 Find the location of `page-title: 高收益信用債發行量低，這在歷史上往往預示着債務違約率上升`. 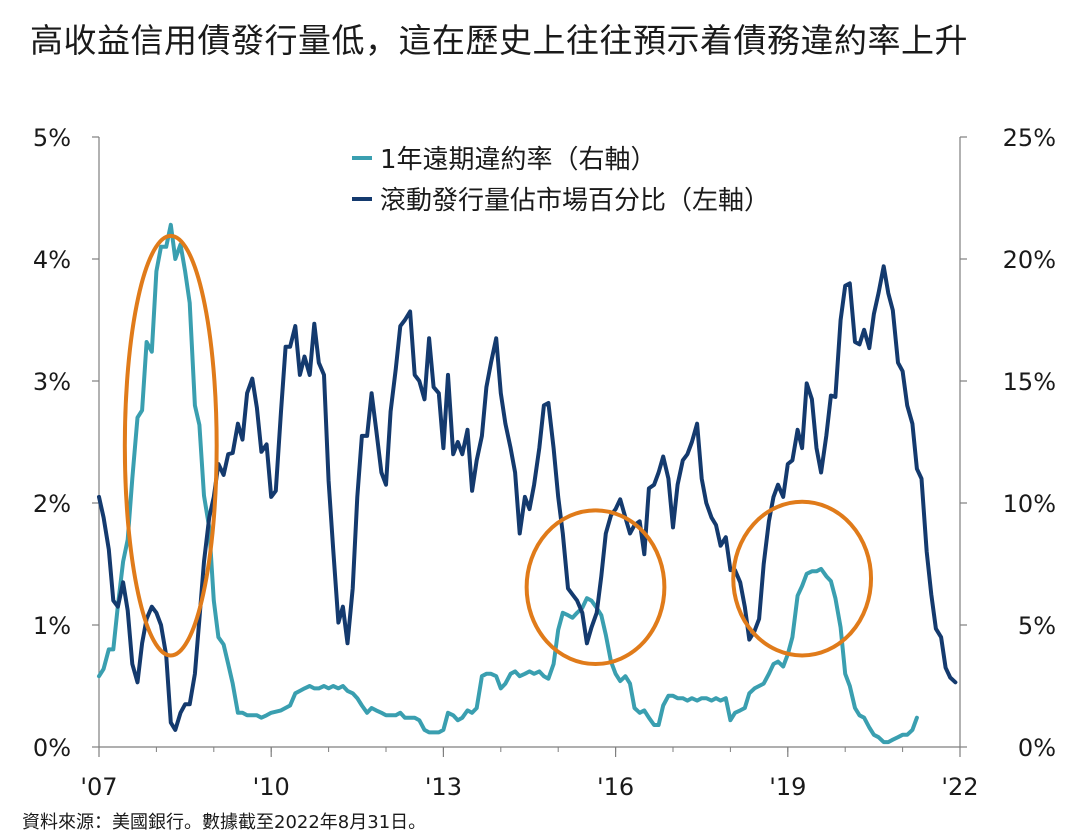

page-title: 高收益信用債發行量低，這在歷史上往往預示着債務違約率上升 is located at coordinates (499, 40).